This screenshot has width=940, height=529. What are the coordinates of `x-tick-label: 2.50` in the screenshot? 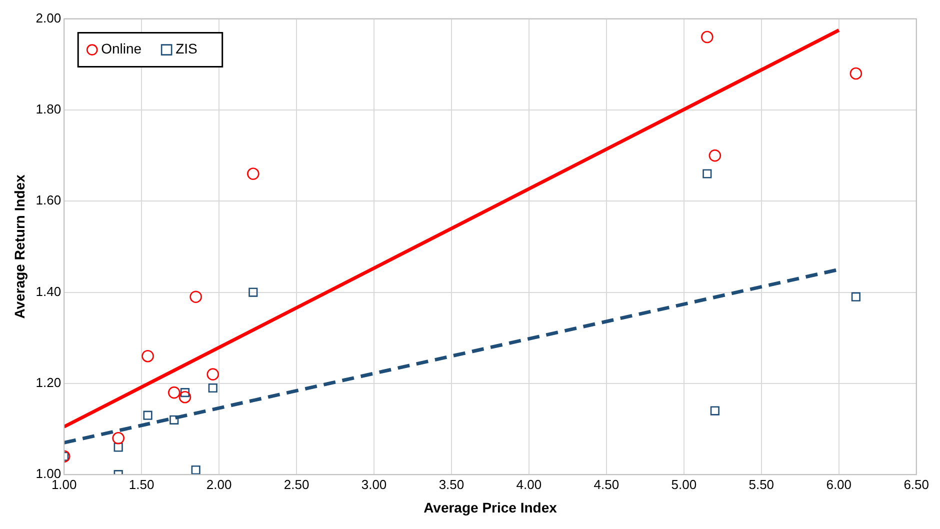 It's located at (297, 484).